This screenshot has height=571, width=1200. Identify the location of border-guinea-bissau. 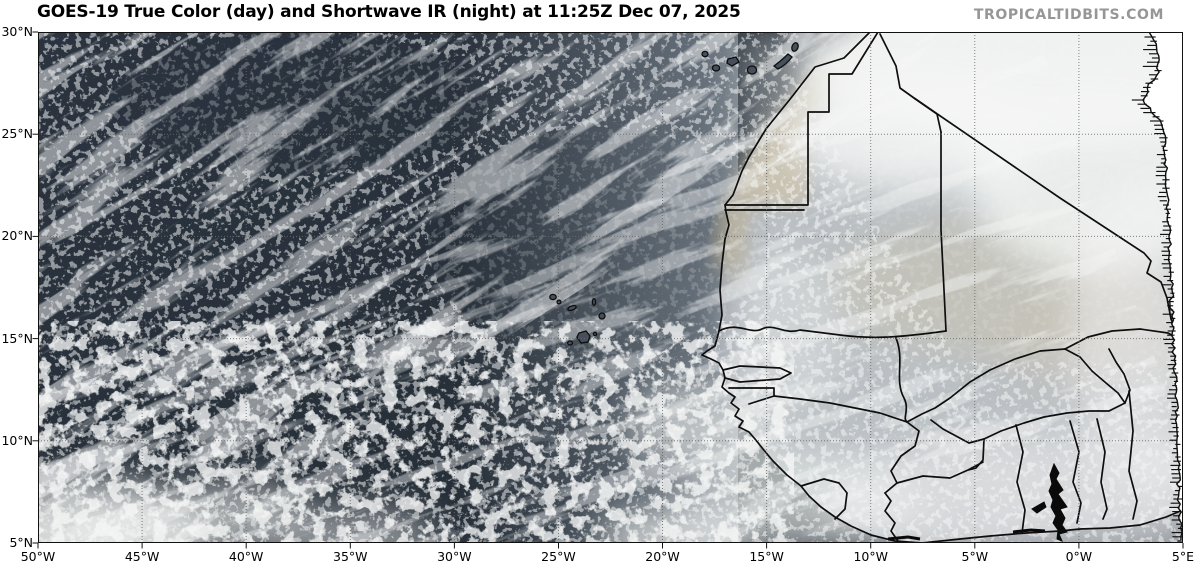
(751, 396).